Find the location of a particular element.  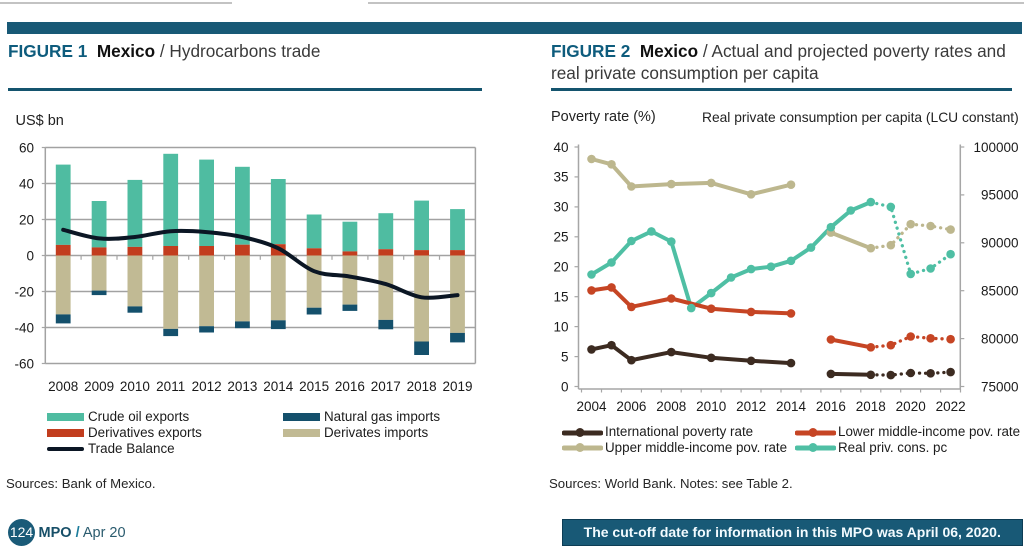

svg-text: 2009 is located at coordinates (99, 386).